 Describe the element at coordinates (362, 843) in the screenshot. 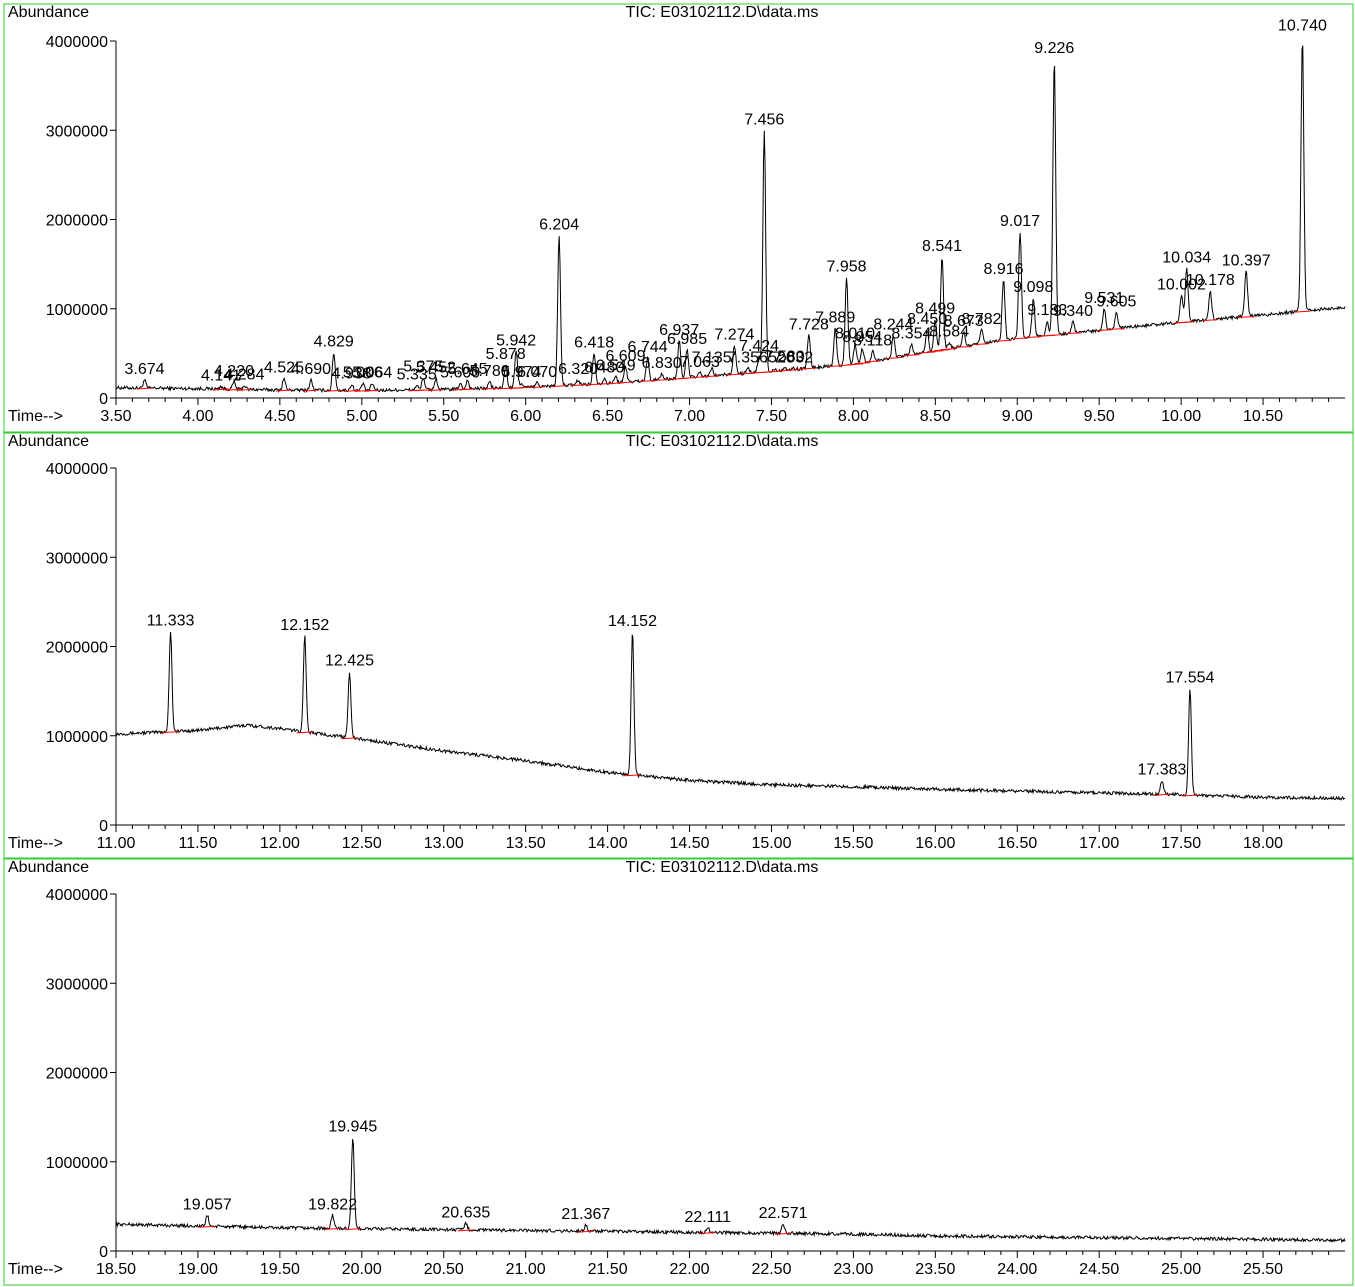

I see `x-tick-label: 12.50` at that location.